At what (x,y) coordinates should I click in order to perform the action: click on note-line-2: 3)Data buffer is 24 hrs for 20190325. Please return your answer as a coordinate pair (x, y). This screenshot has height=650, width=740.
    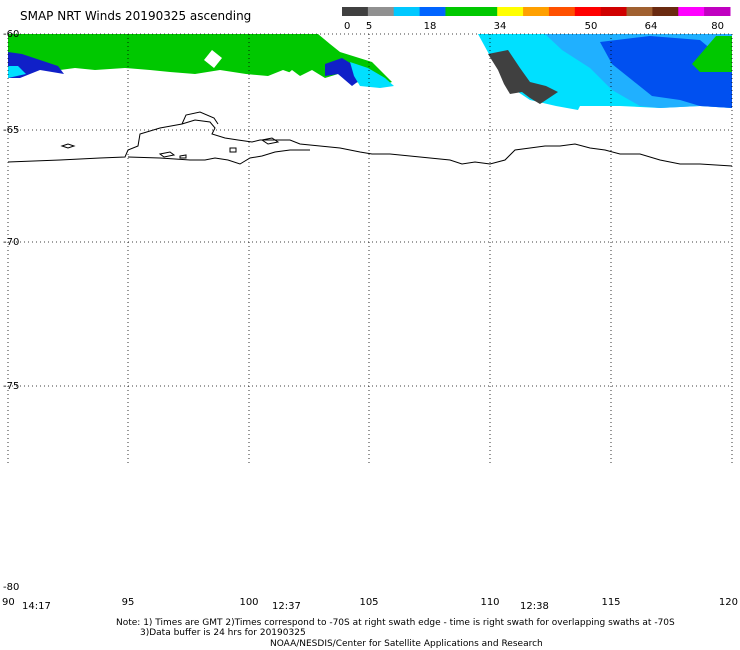
    Looking at the image, I should click on (223, 633).